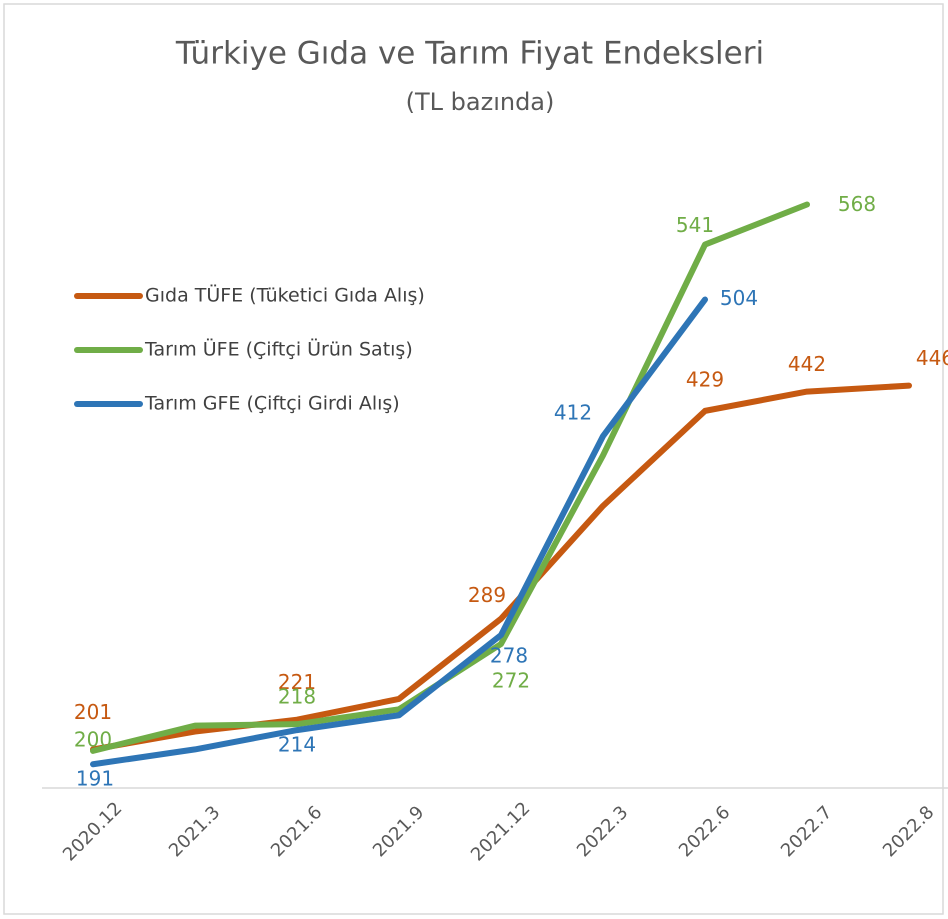 This screenshot has height=919, width=948. Describe the element at coordinates (487, 595) in the screenshot. I see `data-label: 289` at that location.